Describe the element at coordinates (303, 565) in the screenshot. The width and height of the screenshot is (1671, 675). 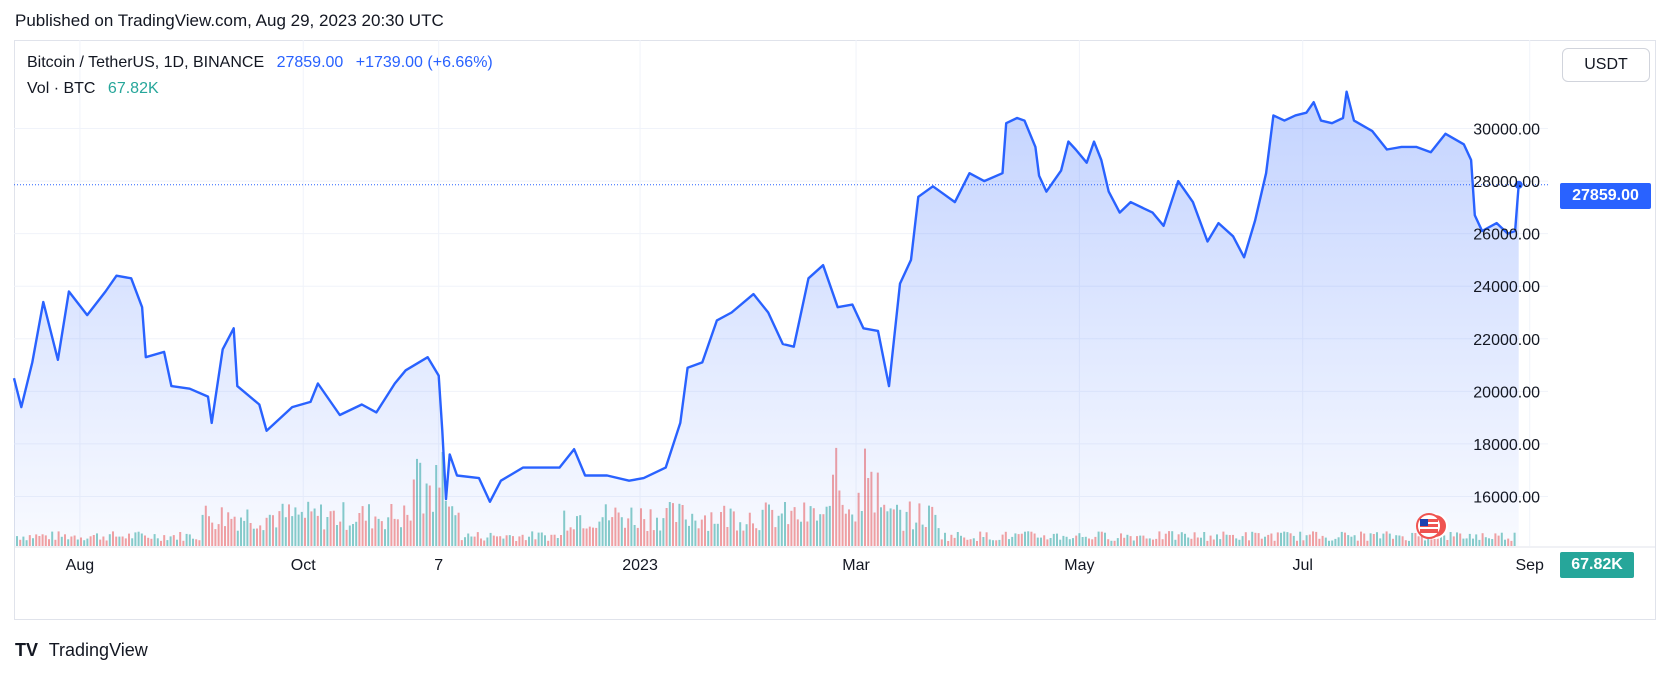
I see `x-tick-label: Oct` at that location.